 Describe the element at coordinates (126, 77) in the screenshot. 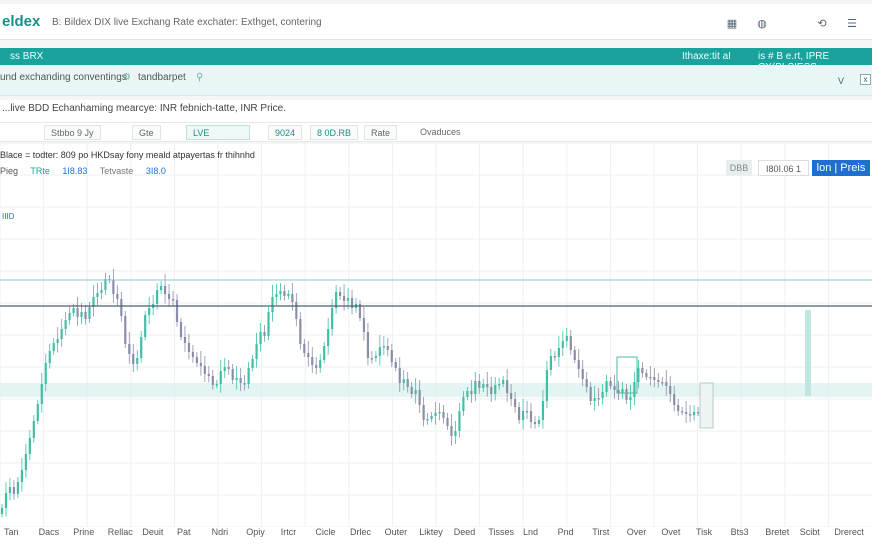

I see `settings-icon: ⚙` at that location.